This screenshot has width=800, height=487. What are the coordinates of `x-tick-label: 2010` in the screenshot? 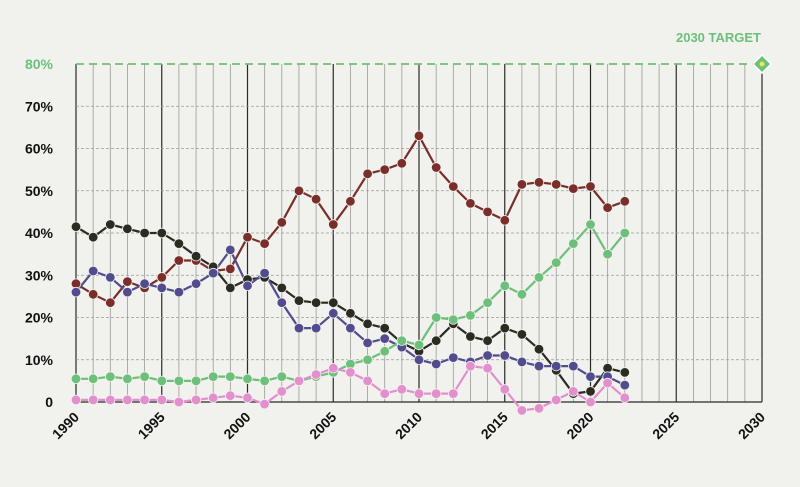 It's located at (408, 425).